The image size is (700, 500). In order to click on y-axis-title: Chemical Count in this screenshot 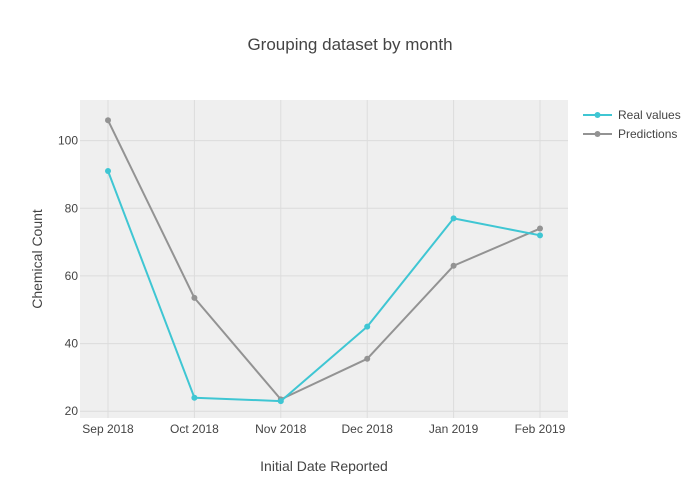, I will do `click(37, 259)`.